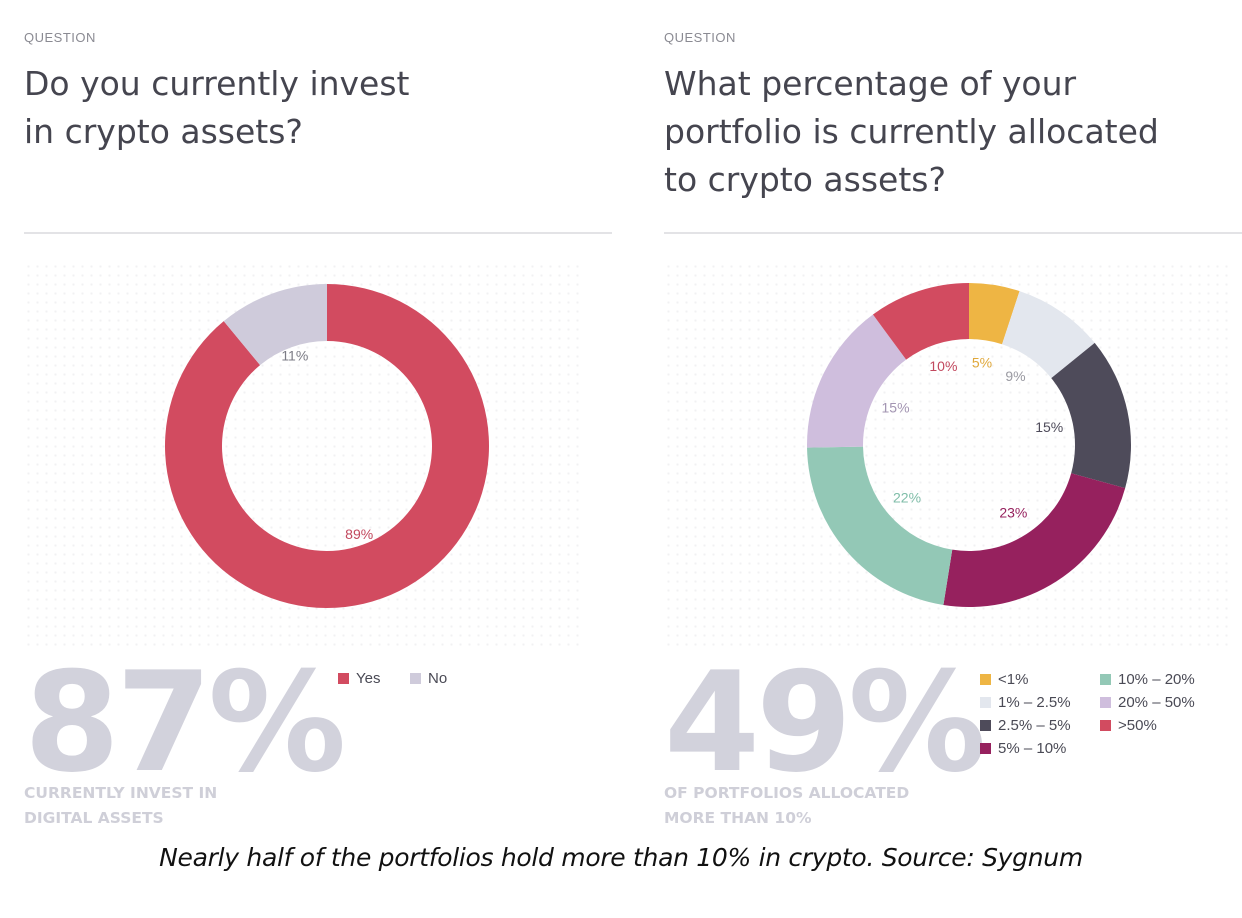 This screenshot has height=918, width=1242. Describe the element at coordinates (121, 793) in the screenshot. I see `big-stat-caption-line: CURRENTLY INVEST IN` at that location.